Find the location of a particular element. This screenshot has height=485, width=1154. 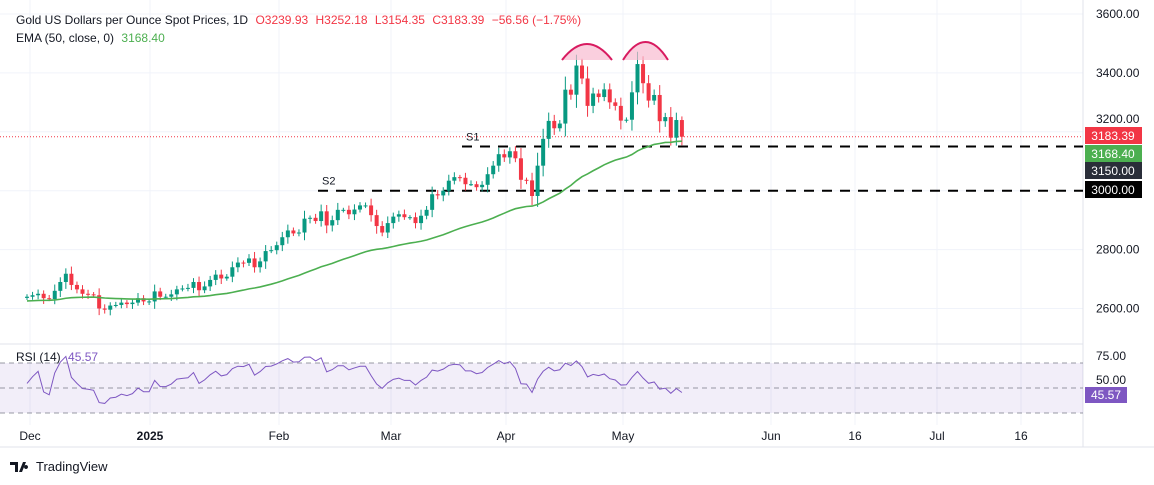

ema-value: 3168.40 is located at coordinates (143, 38).